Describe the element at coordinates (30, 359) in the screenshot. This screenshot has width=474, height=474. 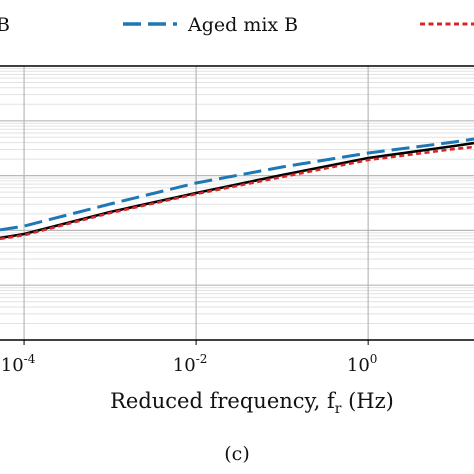
I see `x-tick-exp: -4` at that location.